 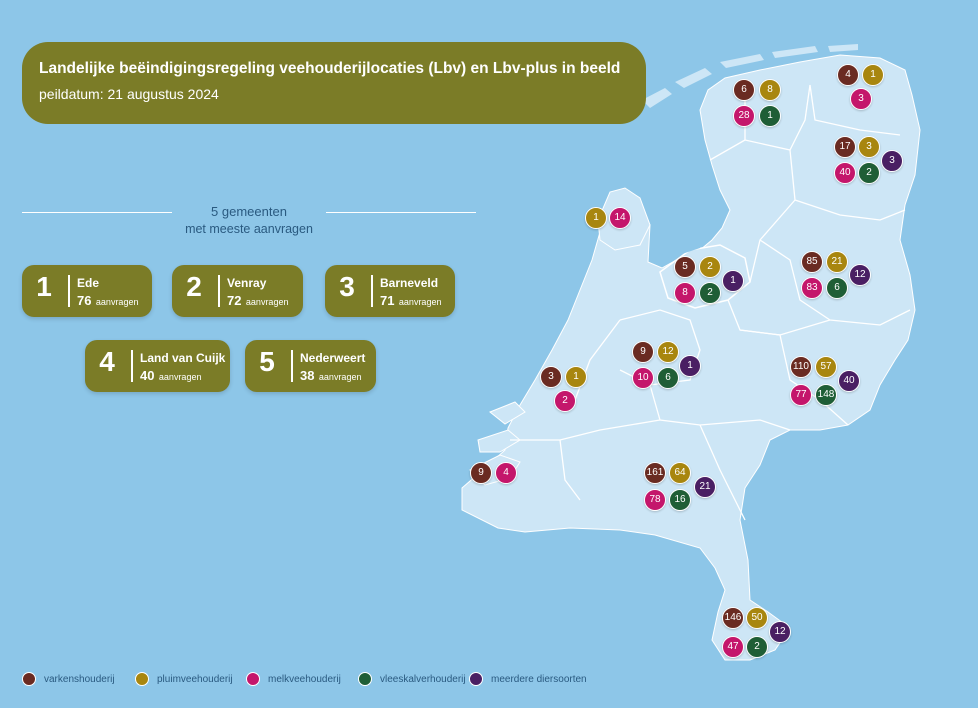 I want to click on ijsselmeer, so click(x=683, y=235).